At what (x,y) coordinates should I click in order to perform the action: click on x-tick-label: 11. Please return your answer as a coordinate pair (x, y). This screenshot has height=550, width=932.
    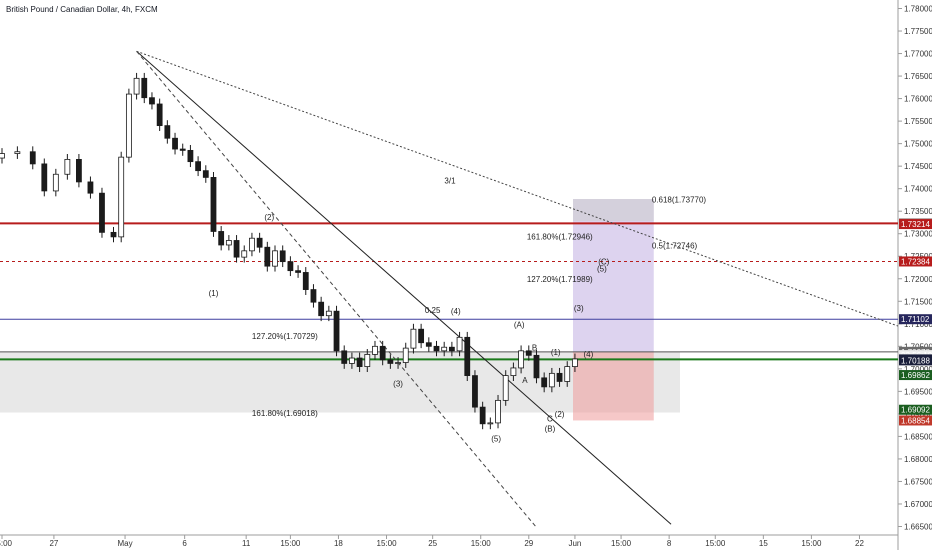
    Looking at the image, I should click on (246, 543).